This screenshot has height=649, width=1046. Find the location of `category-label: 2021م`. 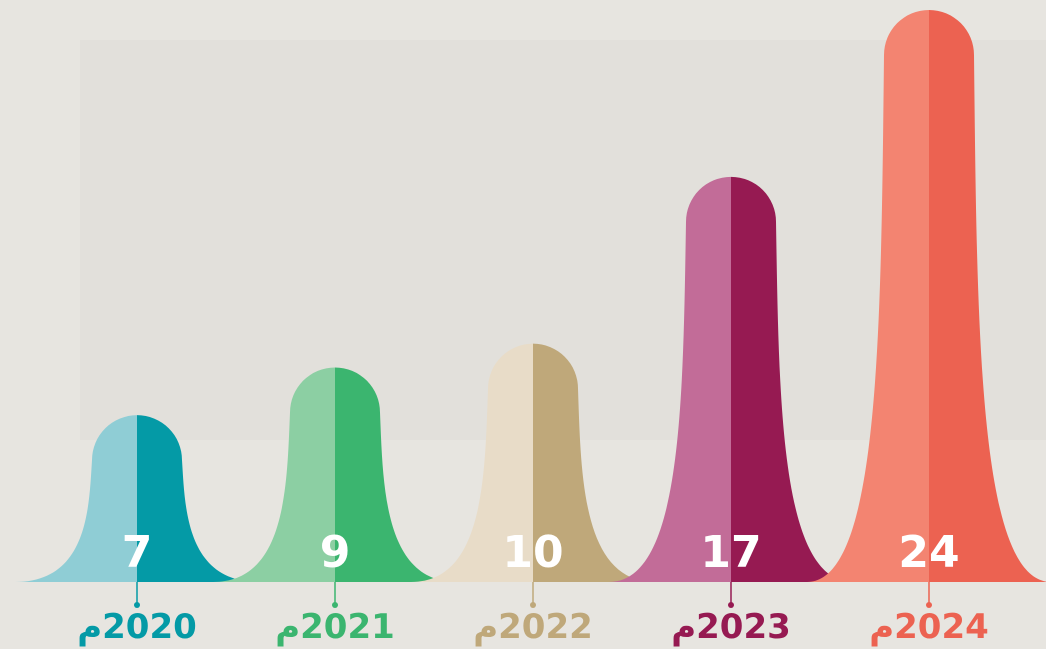

category-label: 2021م is located at coordinates (335, 627).